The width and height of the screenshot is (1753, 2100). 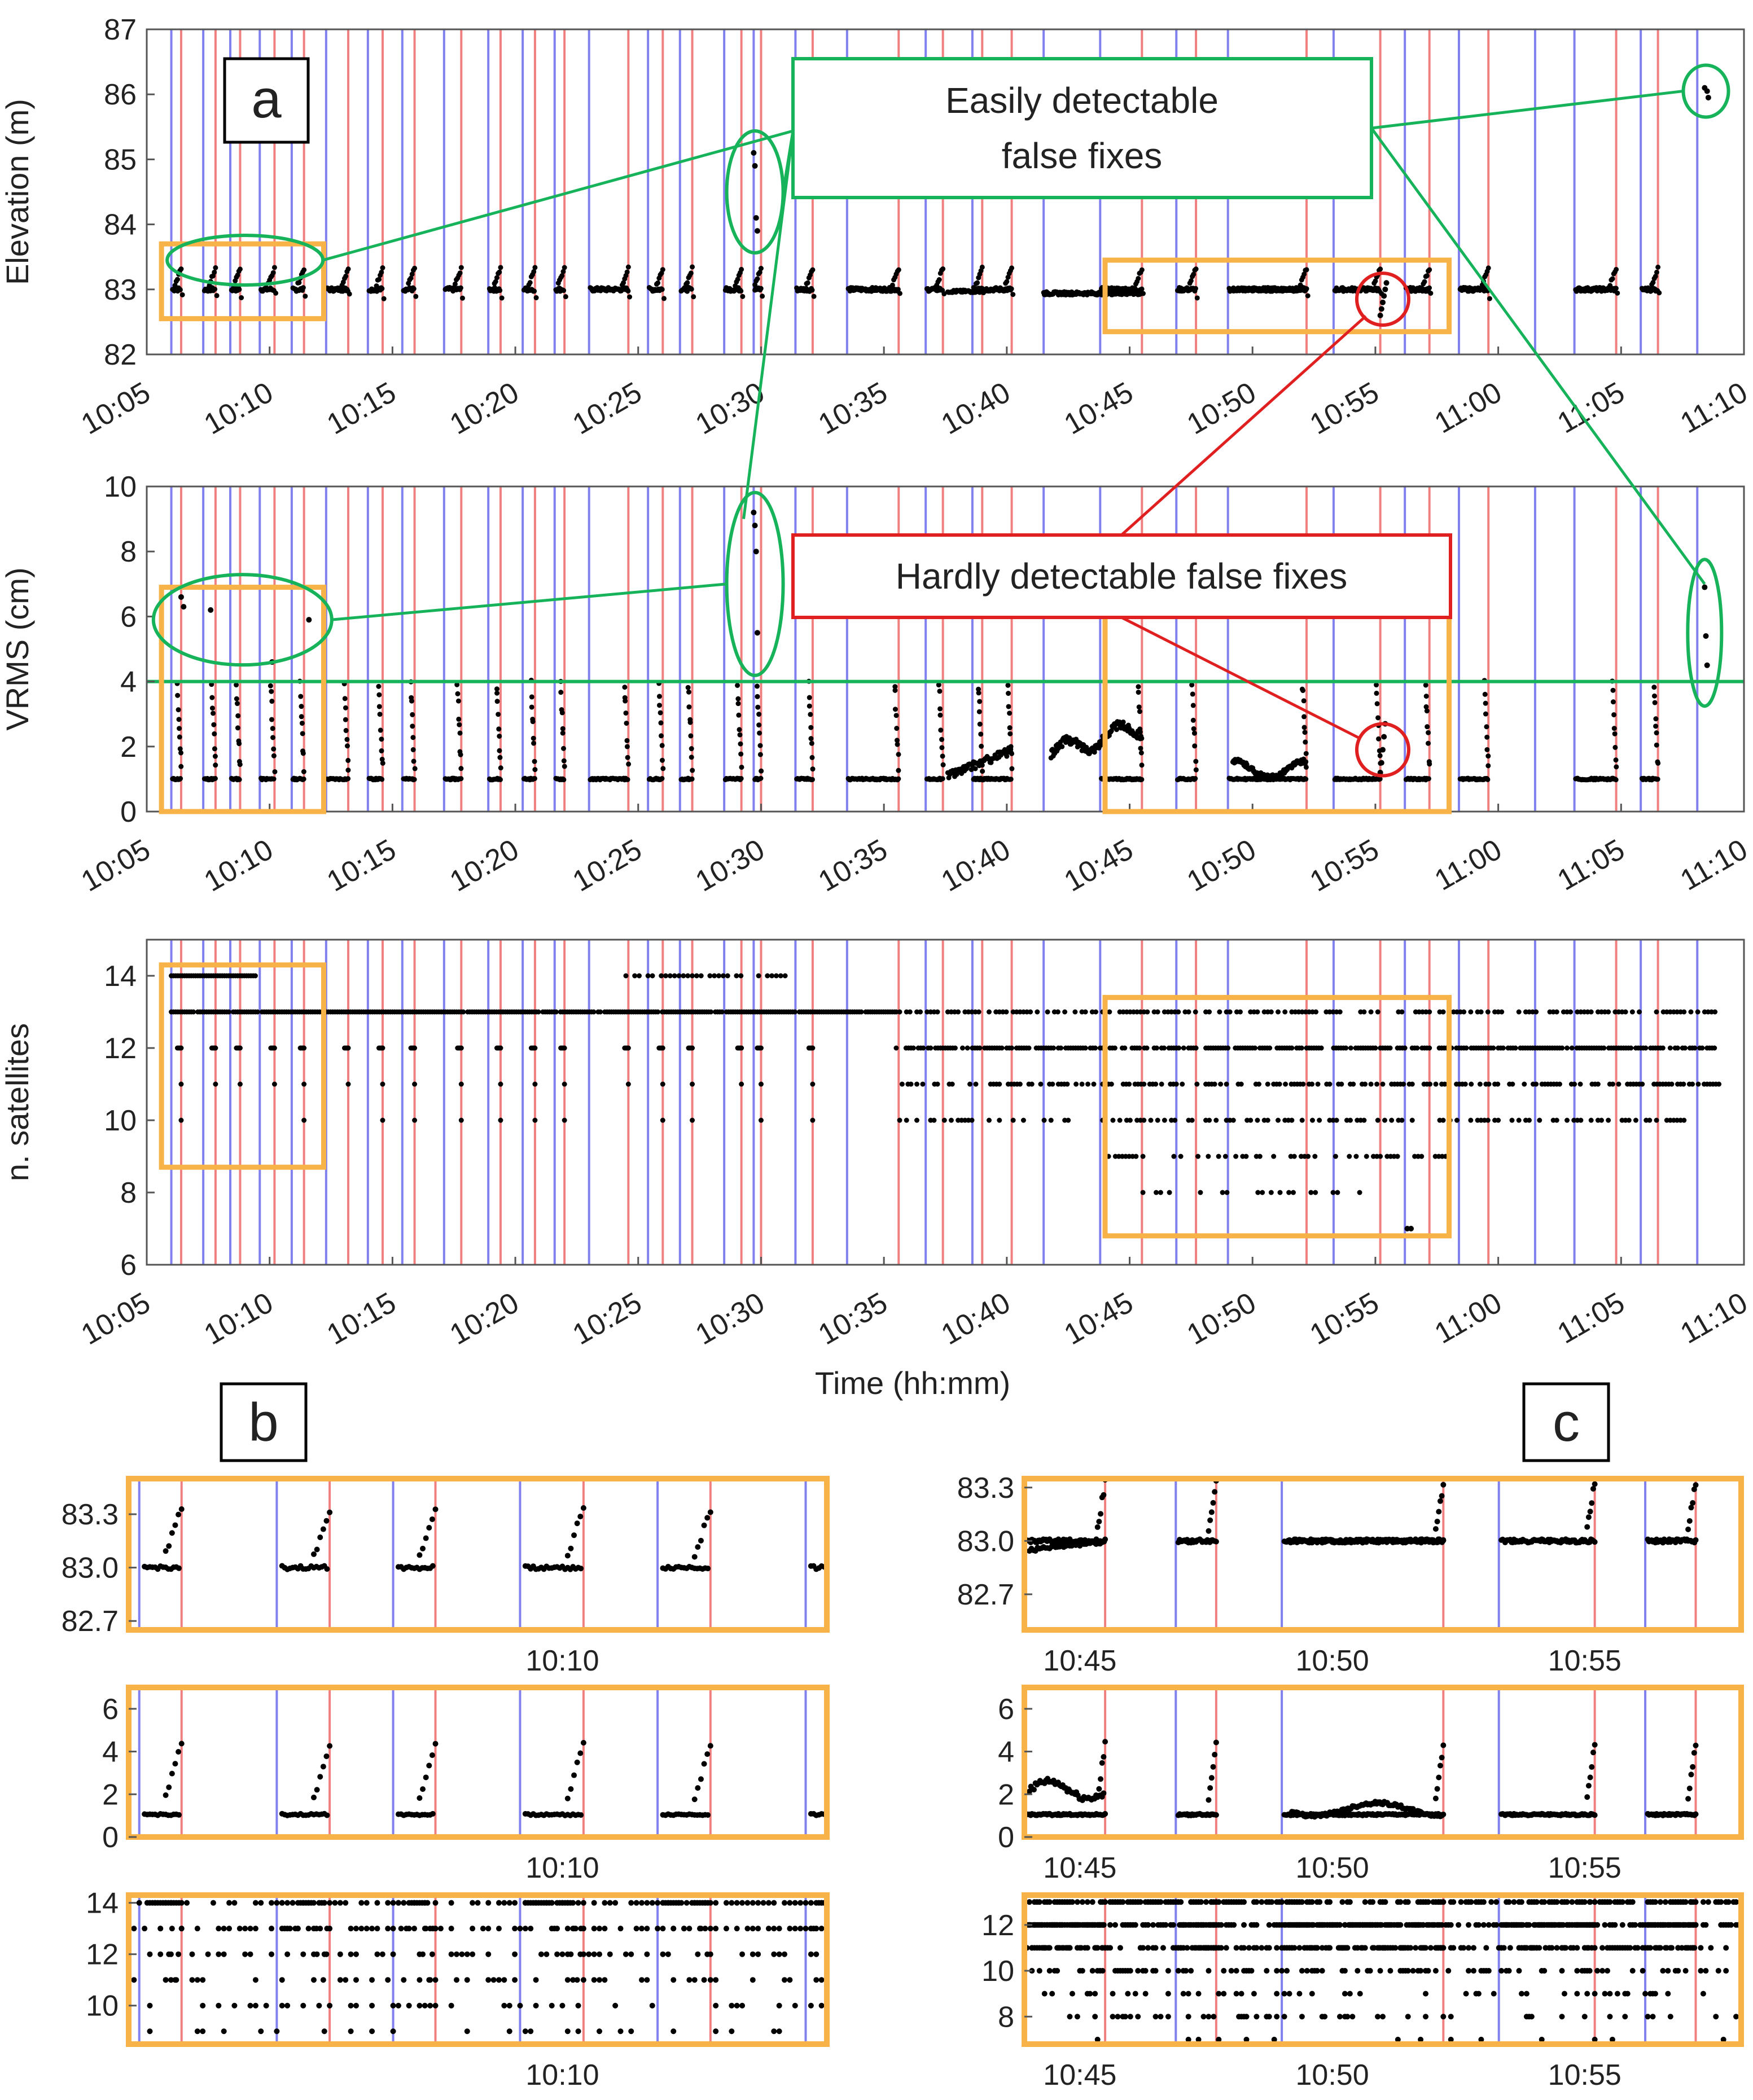 What do you see at coordinates (103, 1955) in the screenshot?
I see `y-tick-label: 12` at bounding box center [103, 1955].